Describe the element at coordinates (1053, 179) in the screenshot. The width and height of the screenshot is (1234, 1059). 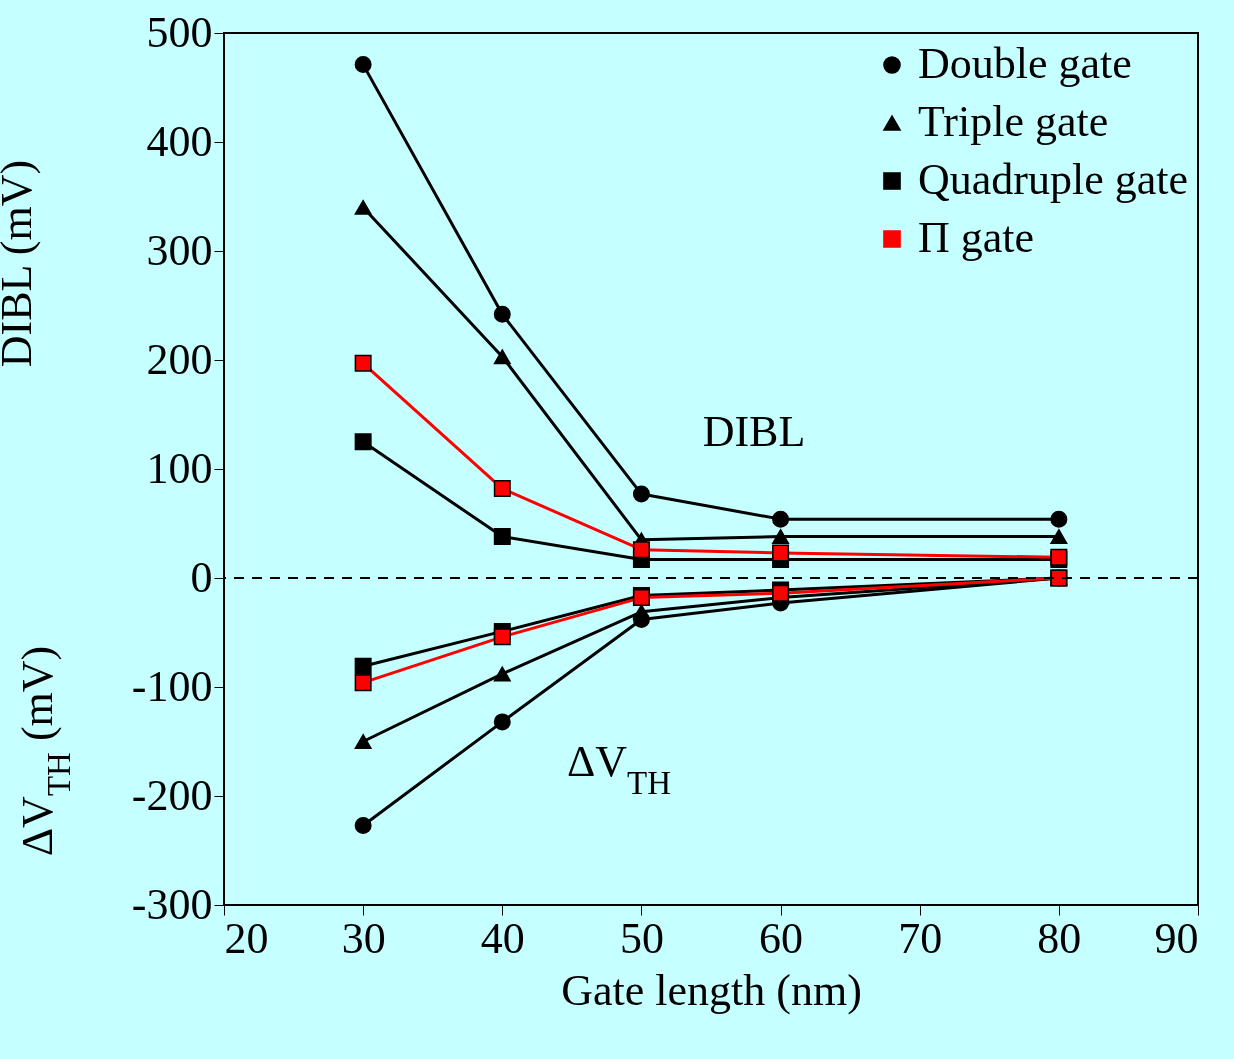
I see `legend-label: Quadruple gate` at that location.